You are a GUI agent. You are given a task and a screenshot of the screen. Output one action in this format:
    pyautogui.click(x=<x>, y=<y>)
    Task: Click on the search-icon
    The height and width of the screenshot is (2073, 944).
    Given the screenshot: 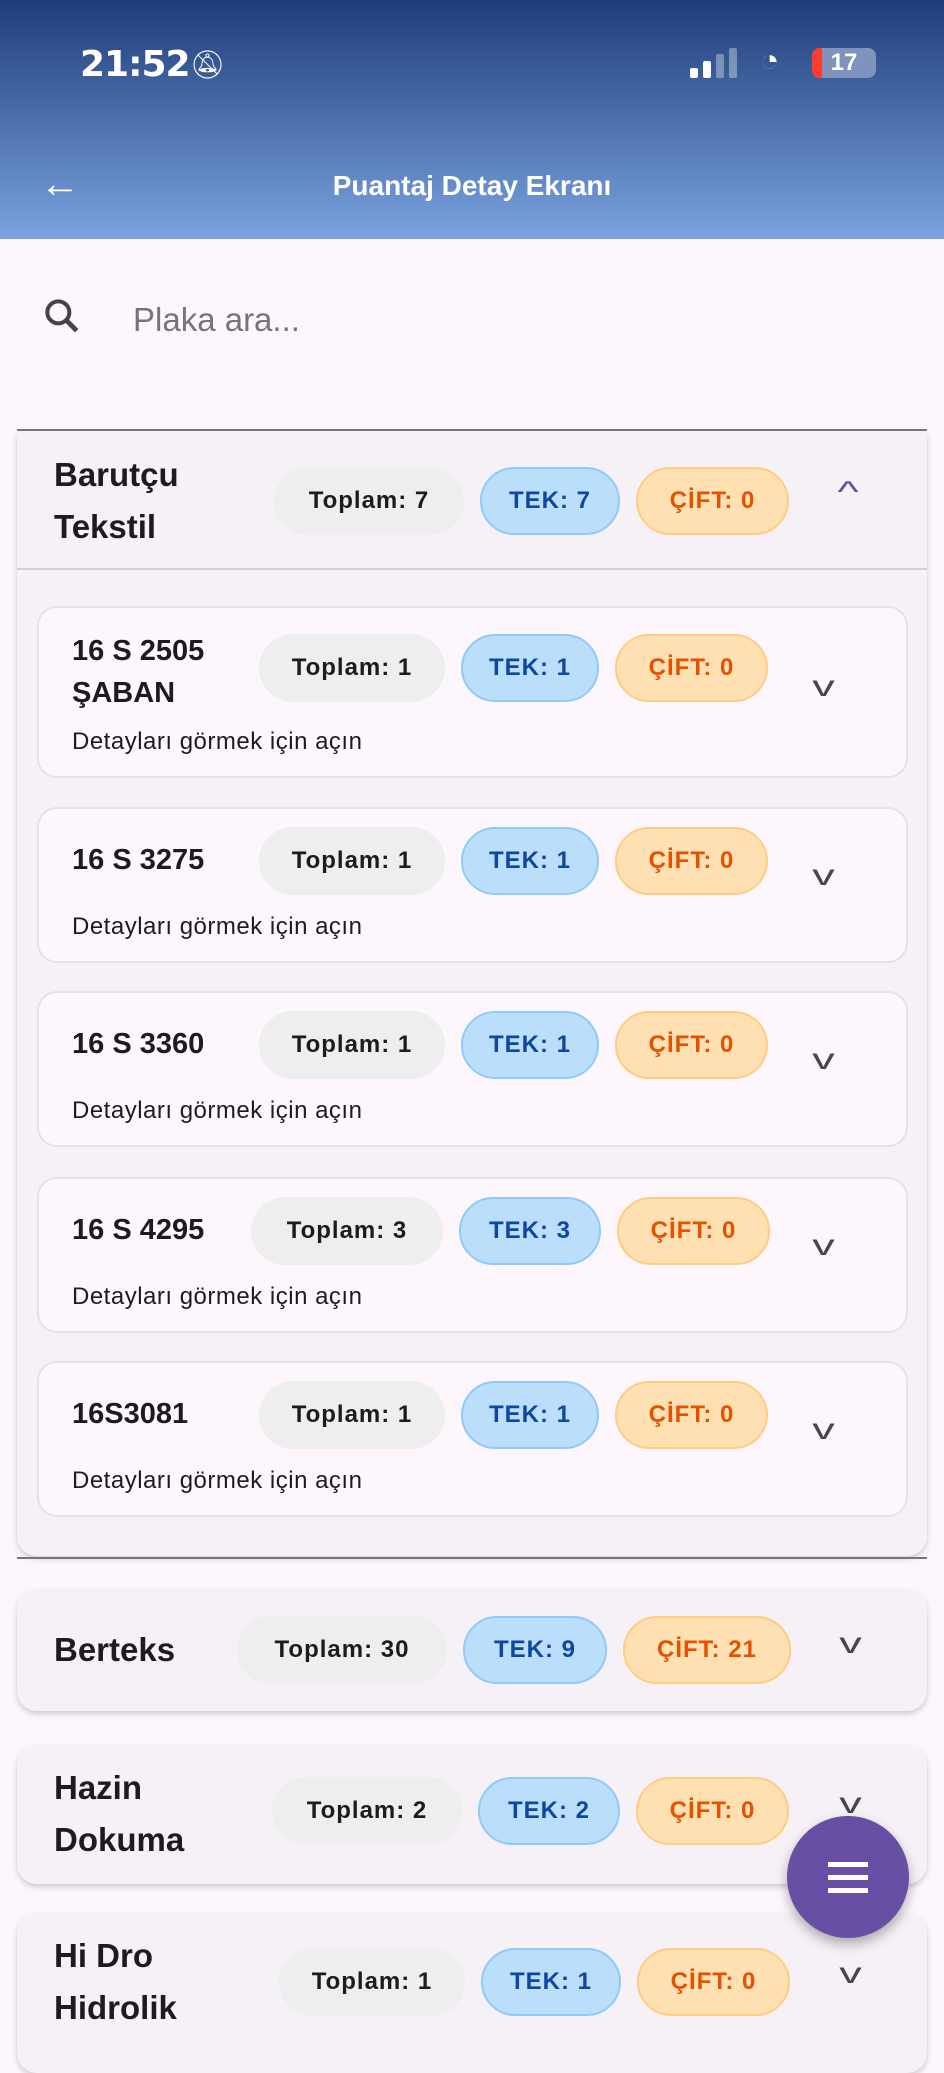 What is the action you would take?
    pyautogui.click(x=70, y=320)
    